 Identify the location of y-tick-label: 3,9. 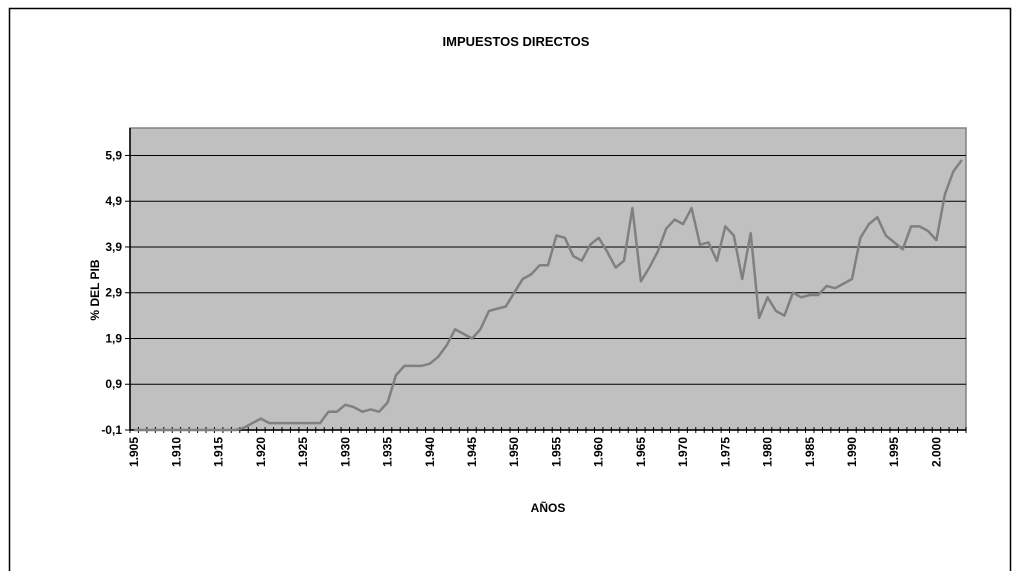
(113, 247).